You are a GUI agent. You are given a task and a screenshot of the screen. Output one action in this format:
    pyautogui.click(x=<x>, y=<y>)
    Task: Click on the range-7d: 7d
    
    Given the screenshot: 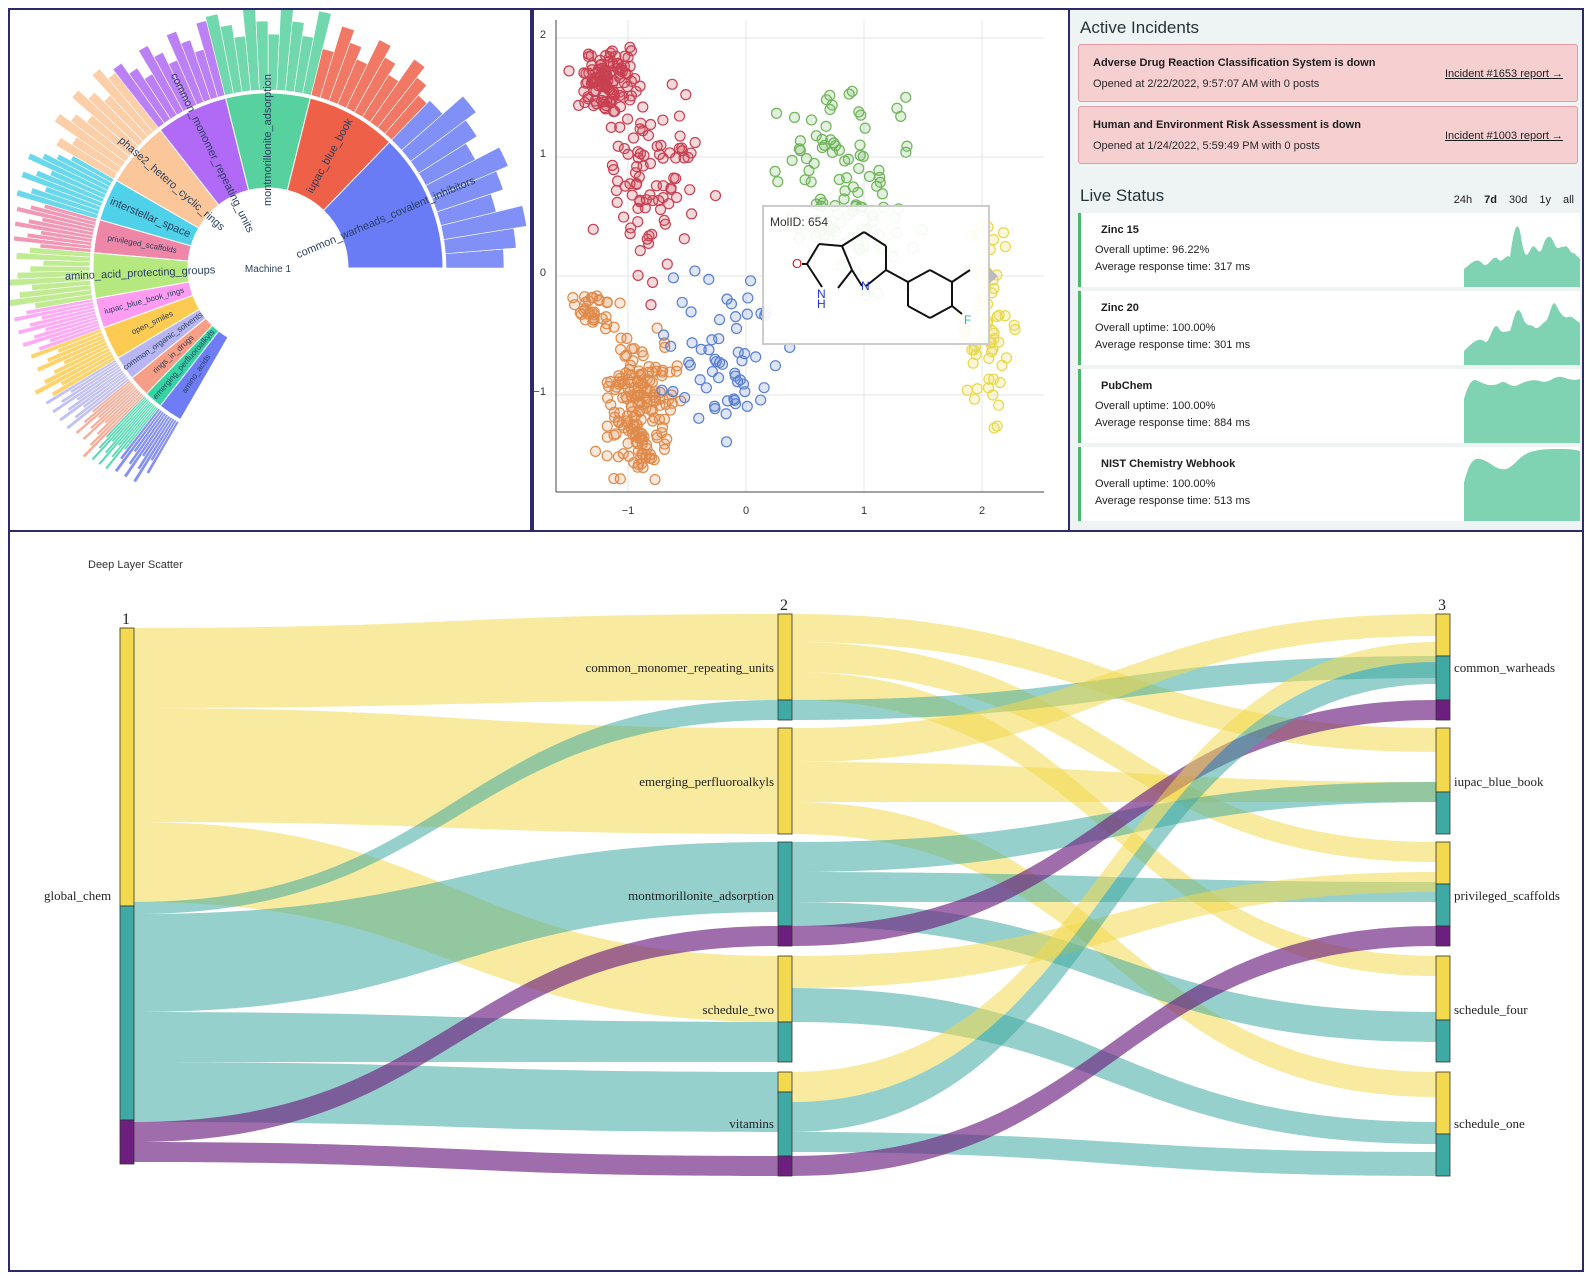 What is the action you would take?
    pyautogui.click(x=1490, y=200)
    